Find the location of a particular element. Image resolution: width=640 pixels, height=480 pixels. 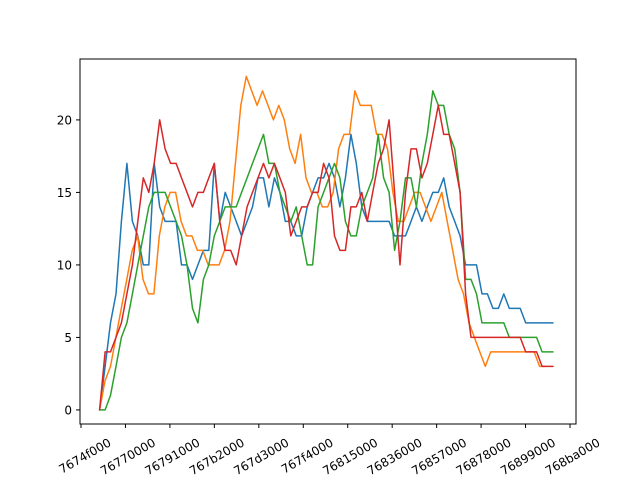

y-tick-label: 15 is located at coordinates (64, 193).